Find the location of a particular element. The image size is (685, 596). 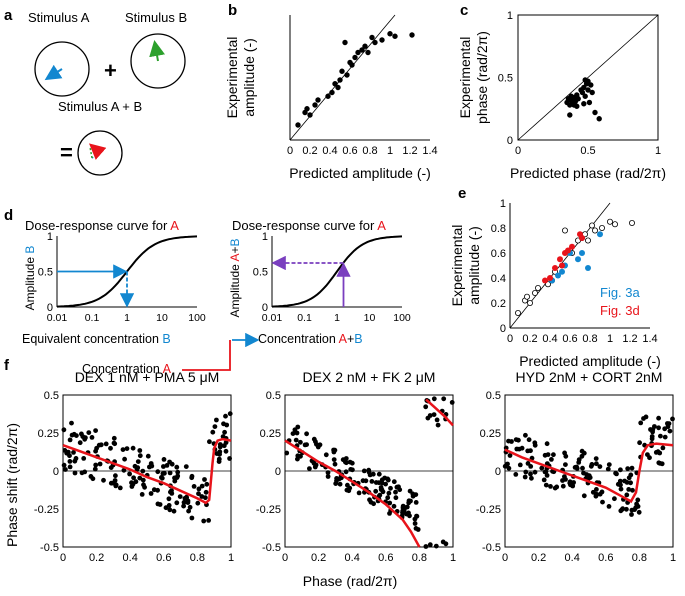

dose-right-y-tick-label: 0 is located at coordinates (265, 308).